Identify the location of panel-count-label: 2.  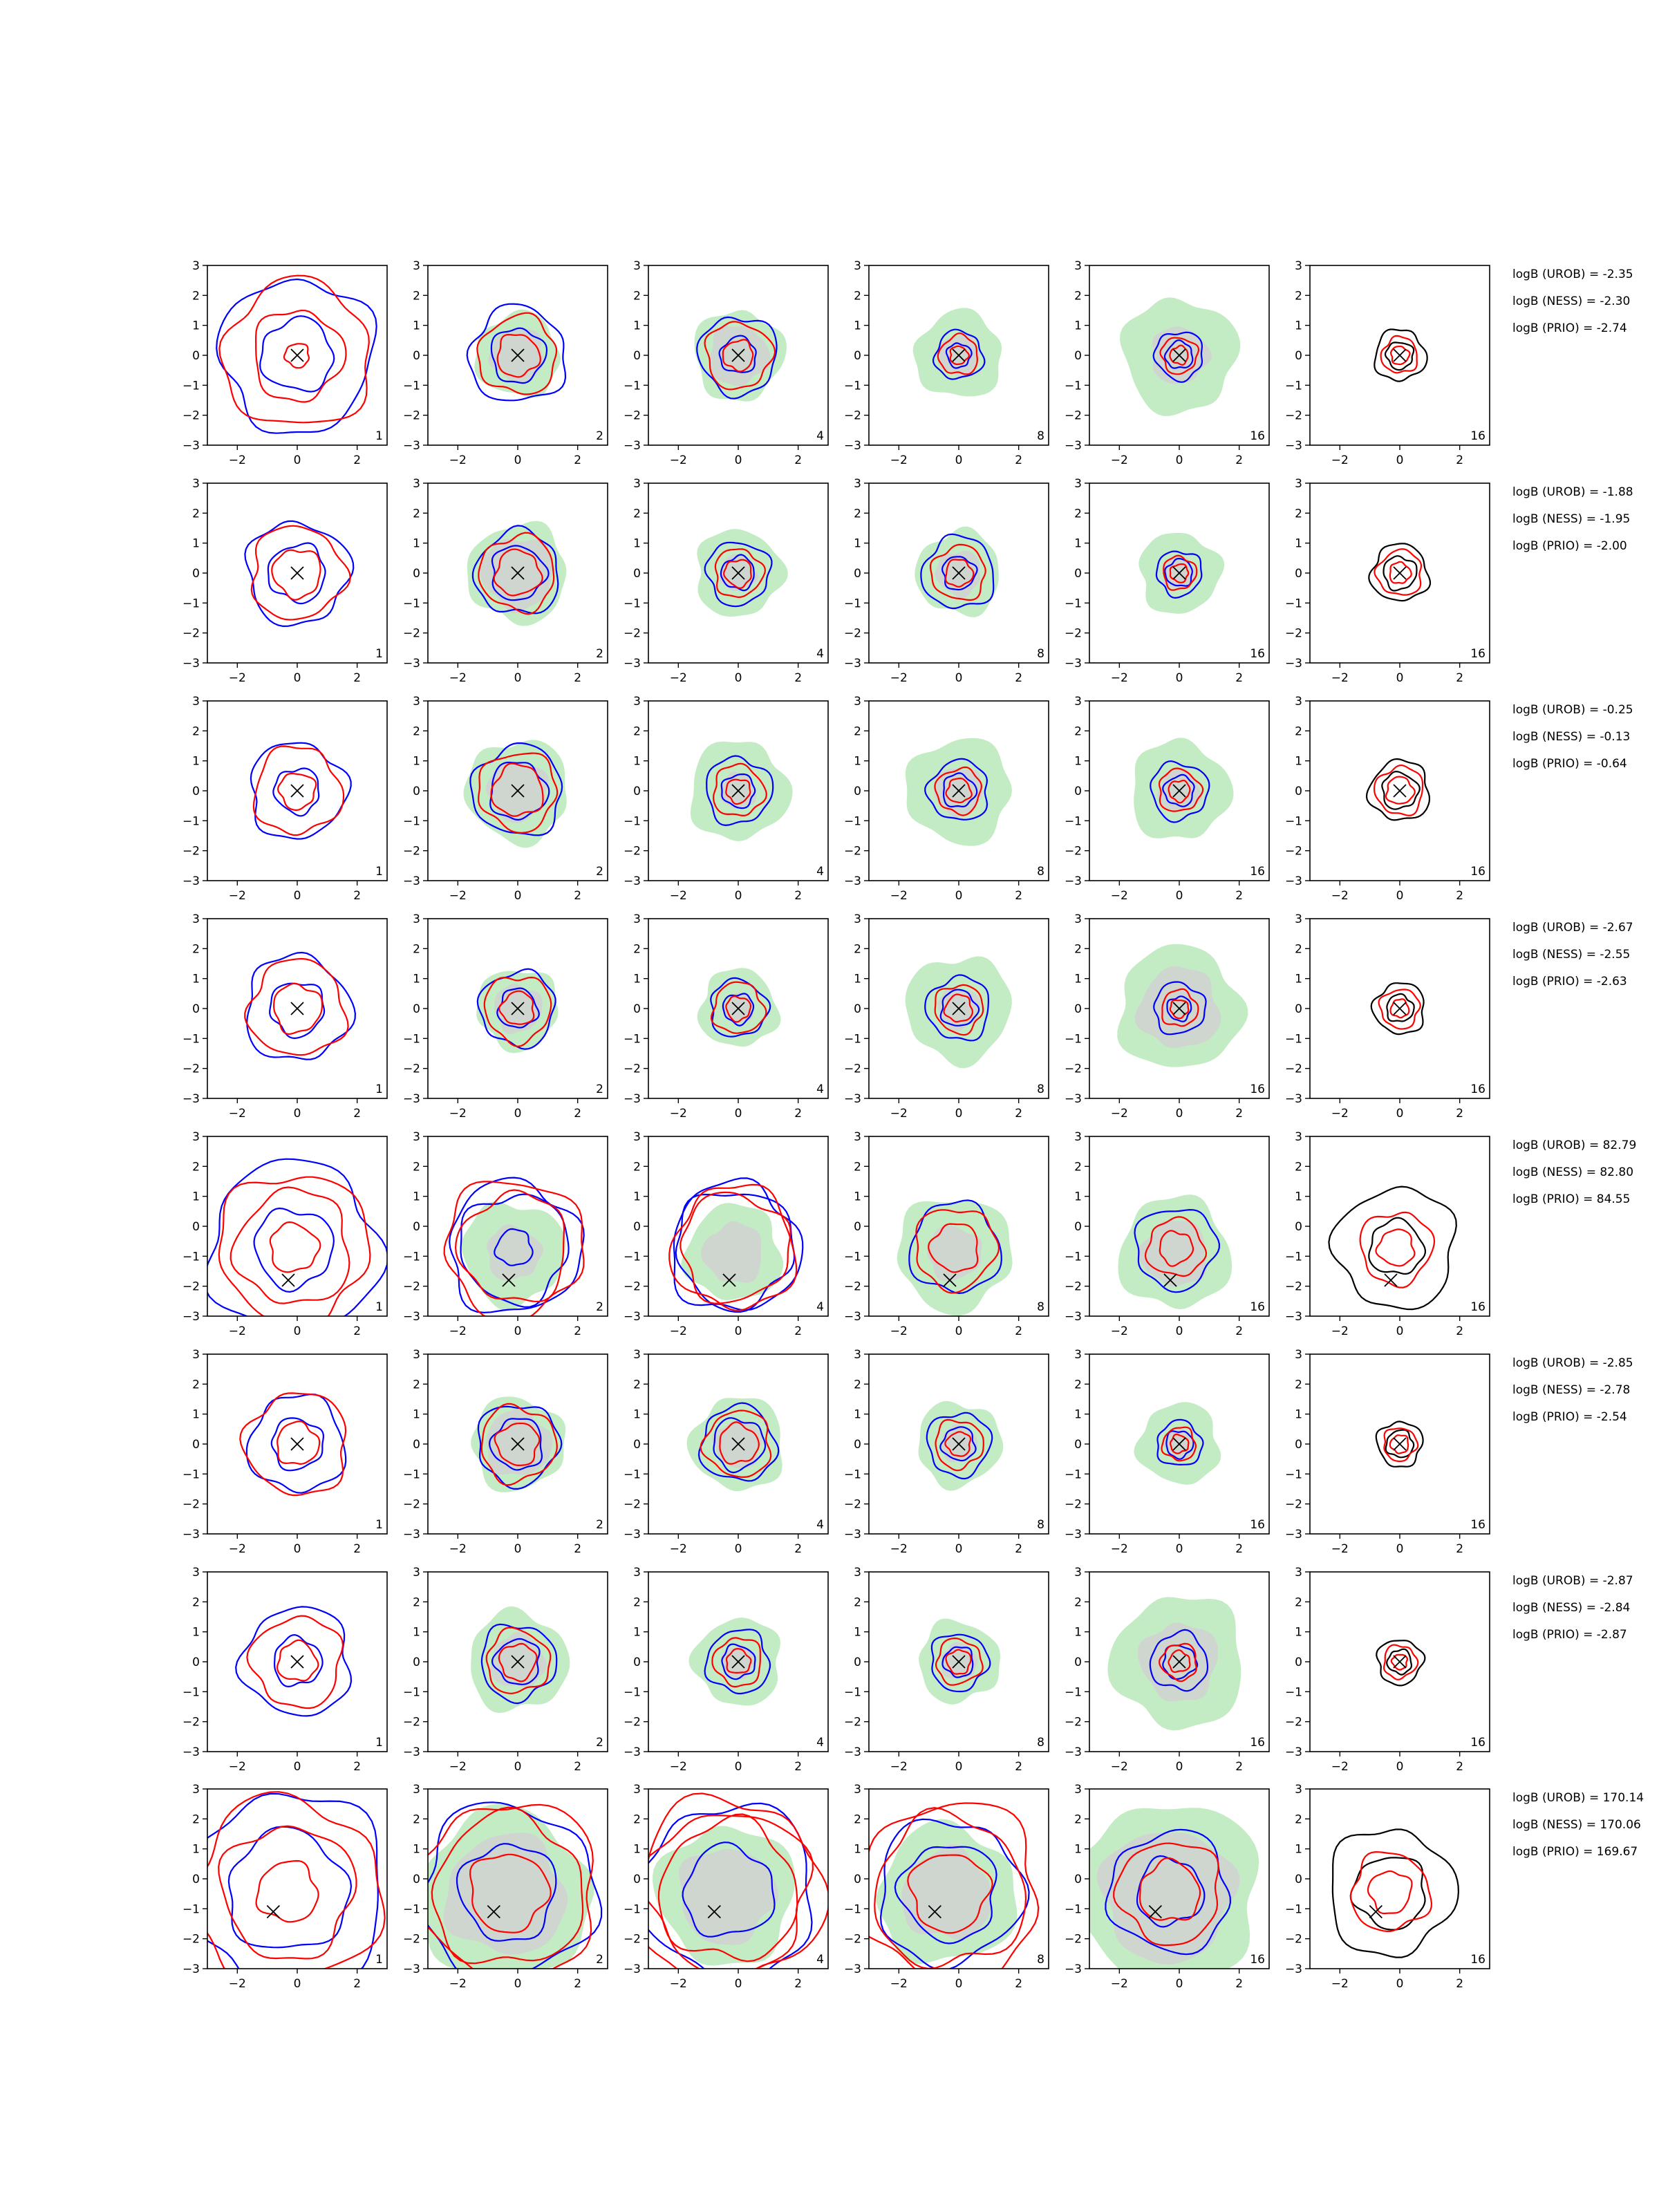
(599, 654).